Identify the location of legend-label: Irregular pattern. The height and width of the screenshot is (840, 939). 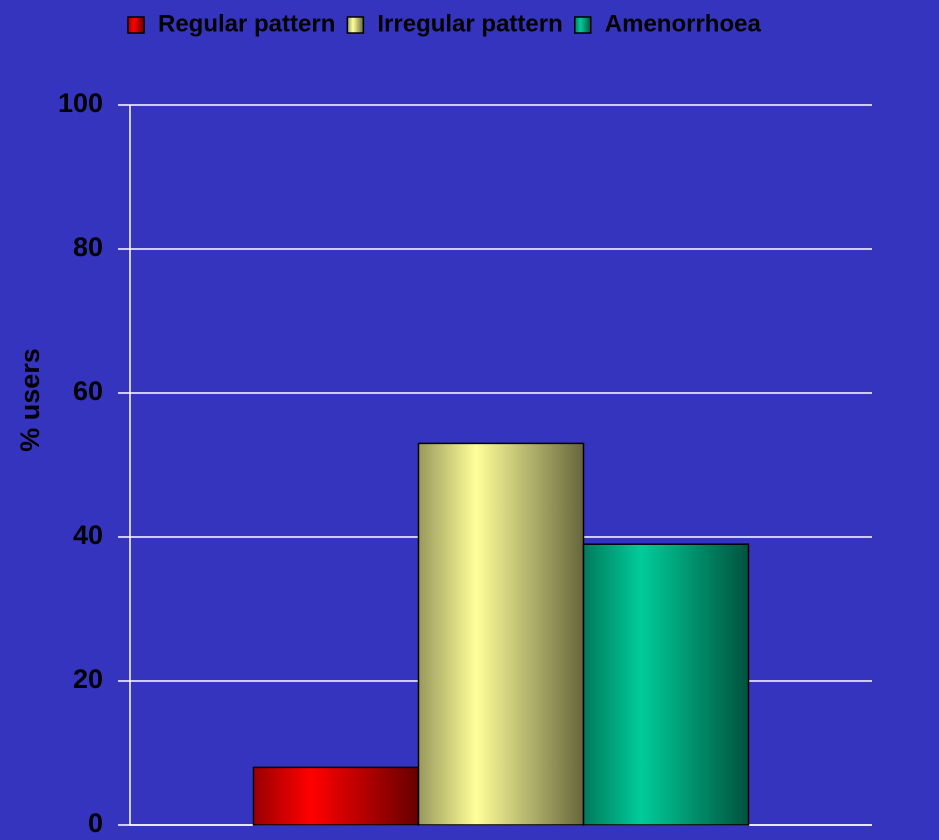
(469, 23).